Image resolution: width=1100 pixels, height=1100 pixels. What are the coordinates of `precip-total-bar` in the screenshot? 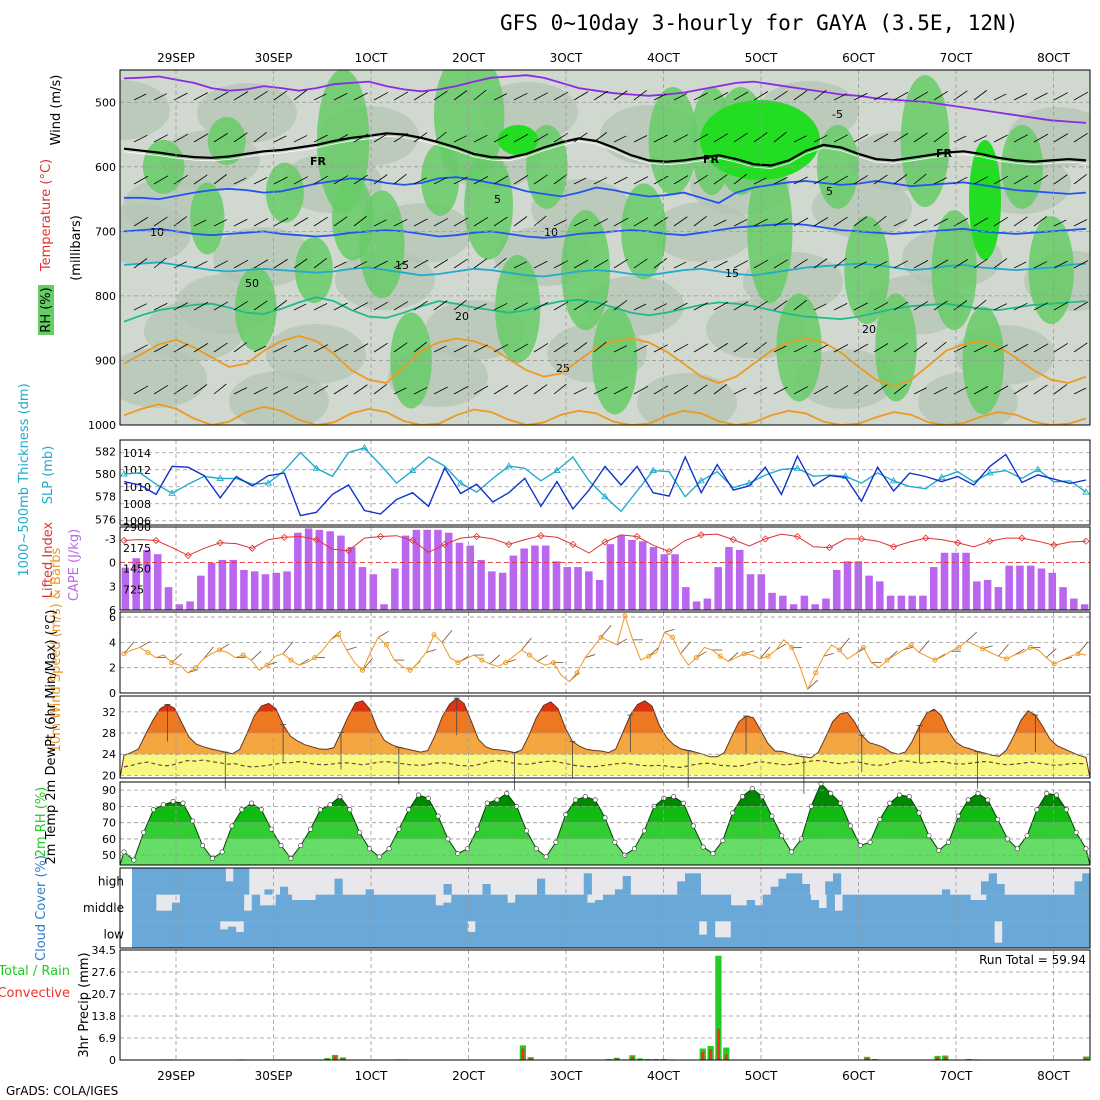 It's located at (718, 1007).